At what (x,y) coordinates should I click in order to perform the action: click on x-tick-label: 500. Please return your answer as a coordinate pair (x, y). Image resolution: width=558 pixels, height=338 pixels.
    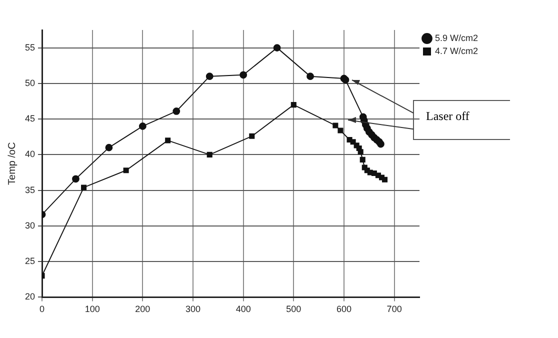
    Looking at the image, I should click on (294, 309).